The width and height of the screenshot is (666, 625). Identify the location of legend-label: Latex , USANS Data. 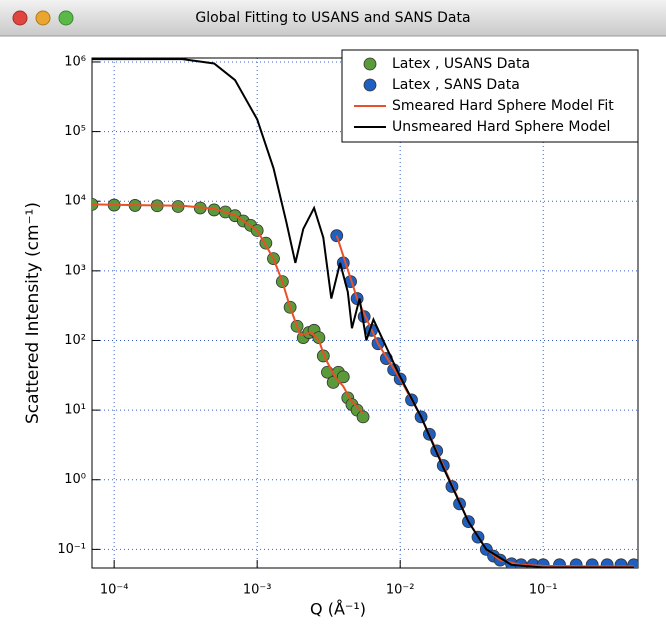
(461, 64).